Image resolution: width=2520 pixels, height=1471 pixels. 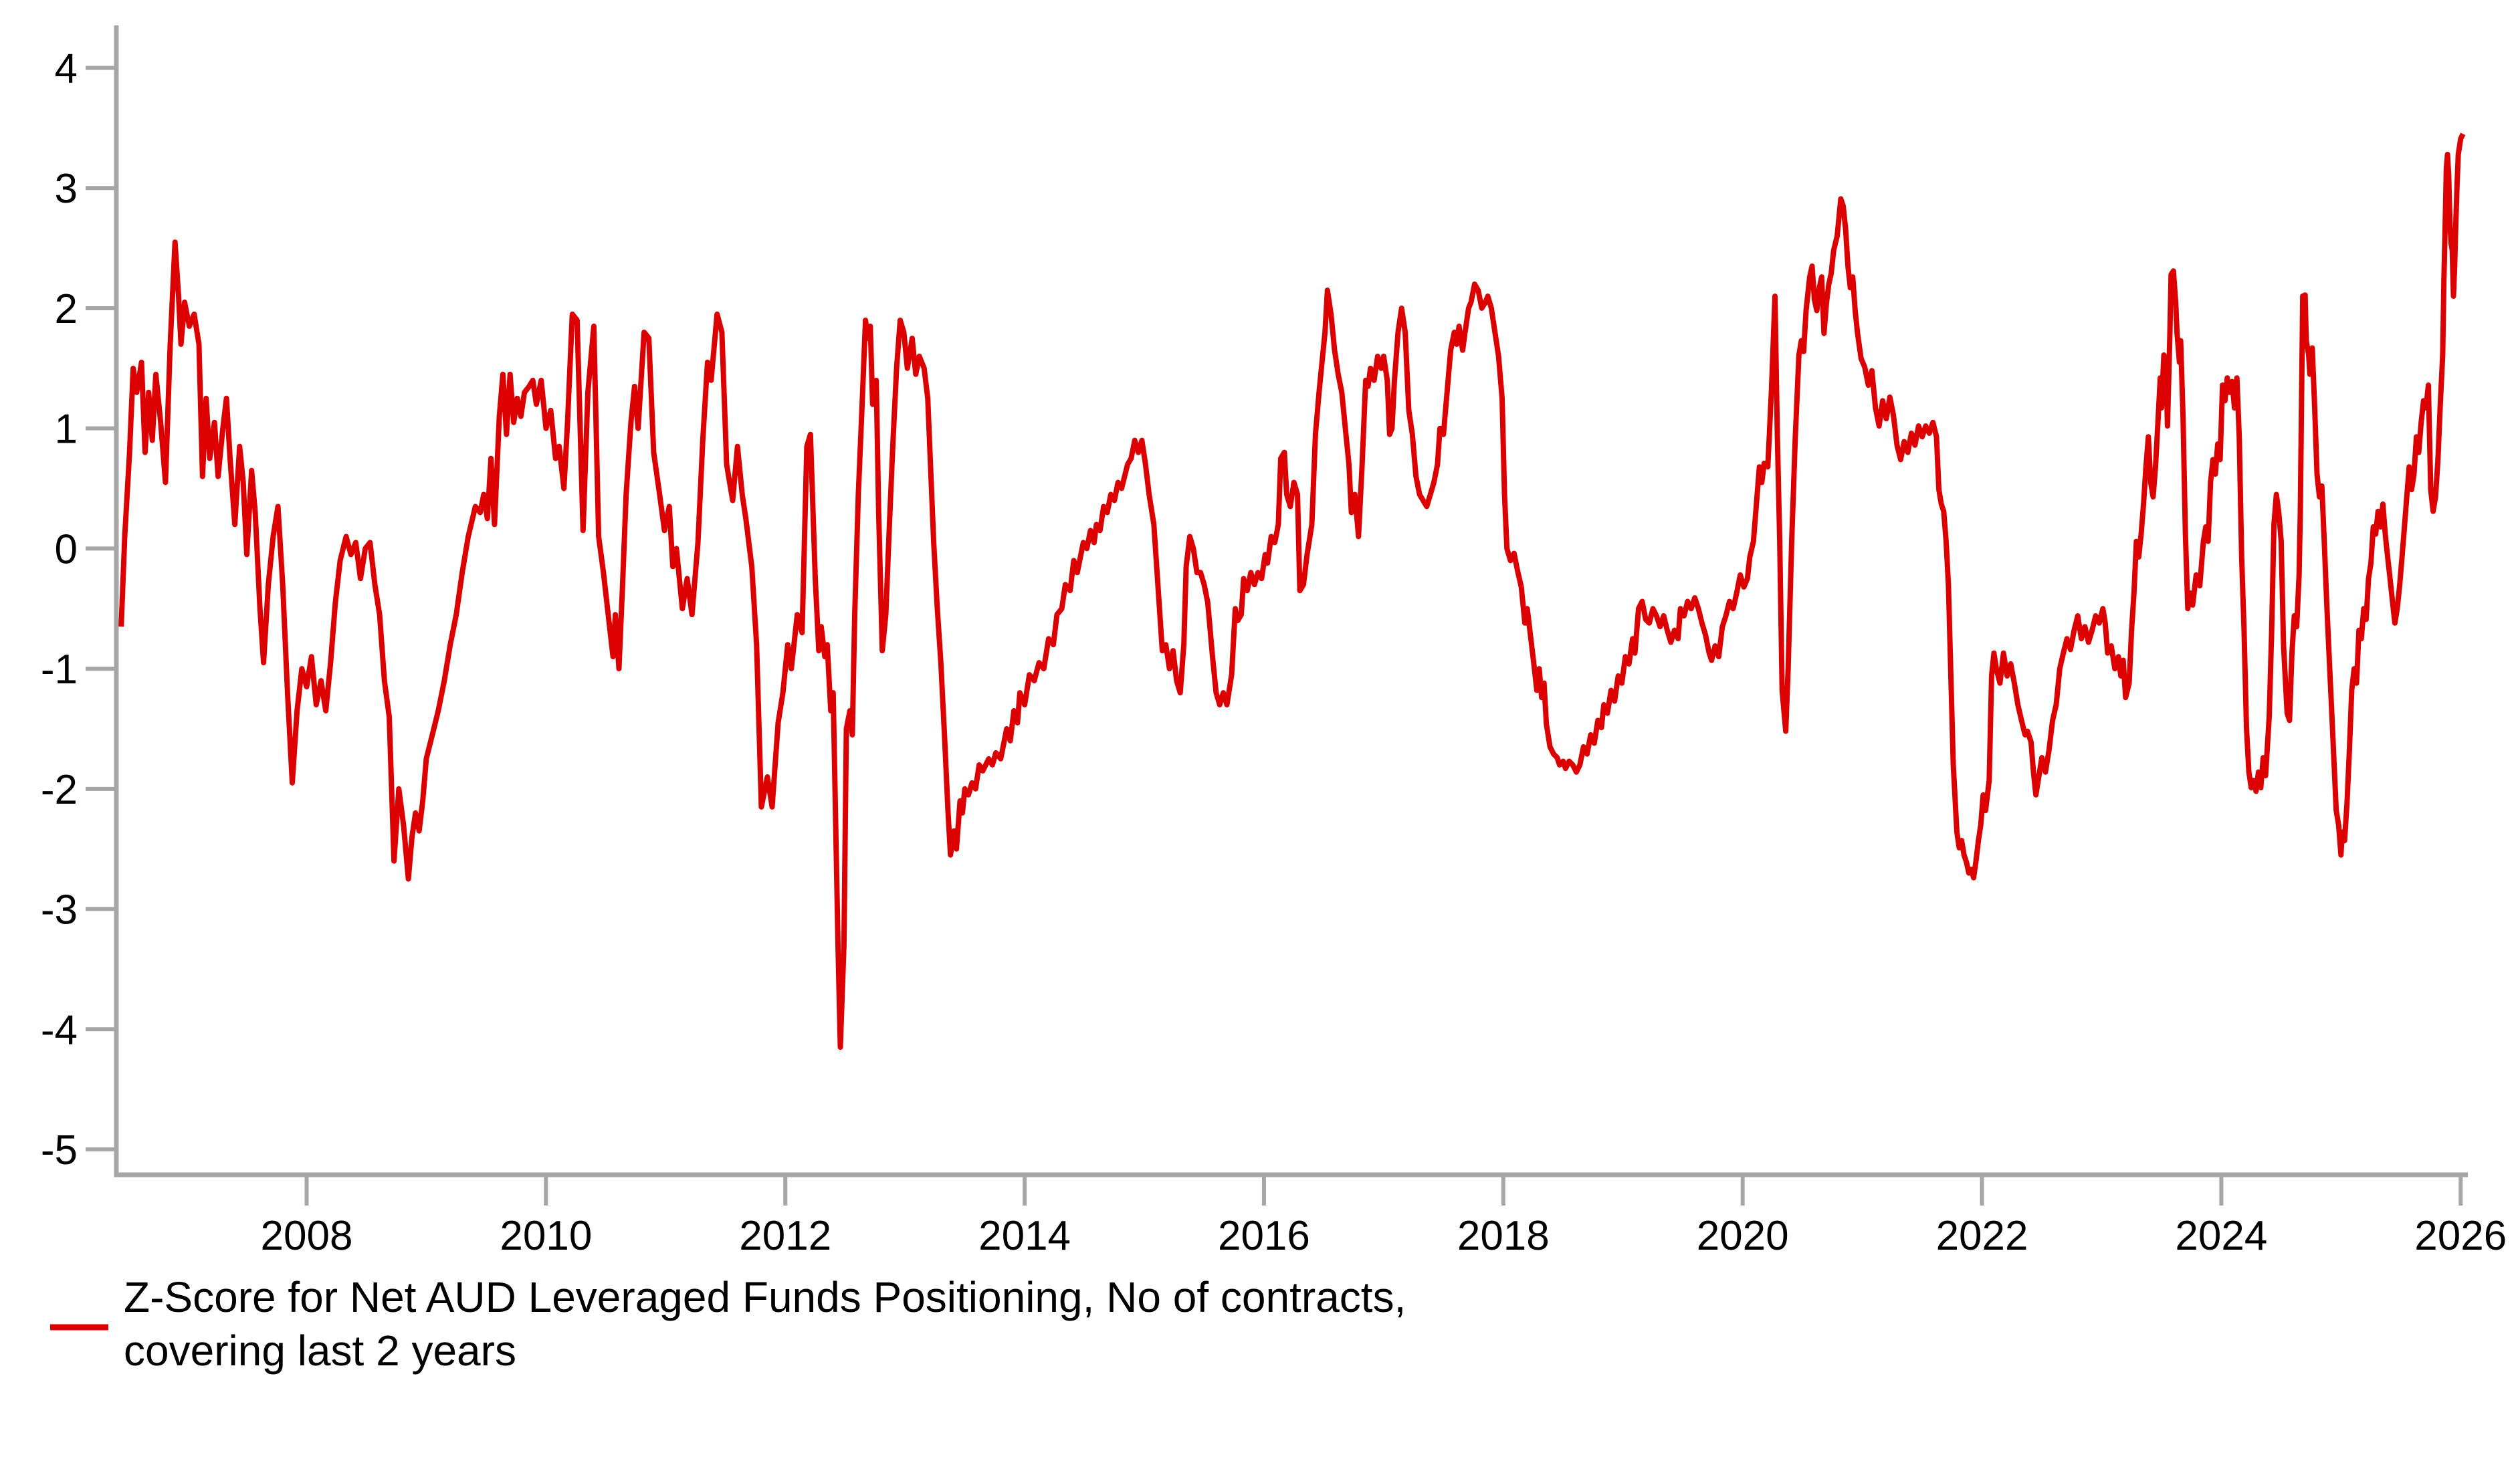 I want to click on y-tick-label: 4, so click(x=66, y=69).